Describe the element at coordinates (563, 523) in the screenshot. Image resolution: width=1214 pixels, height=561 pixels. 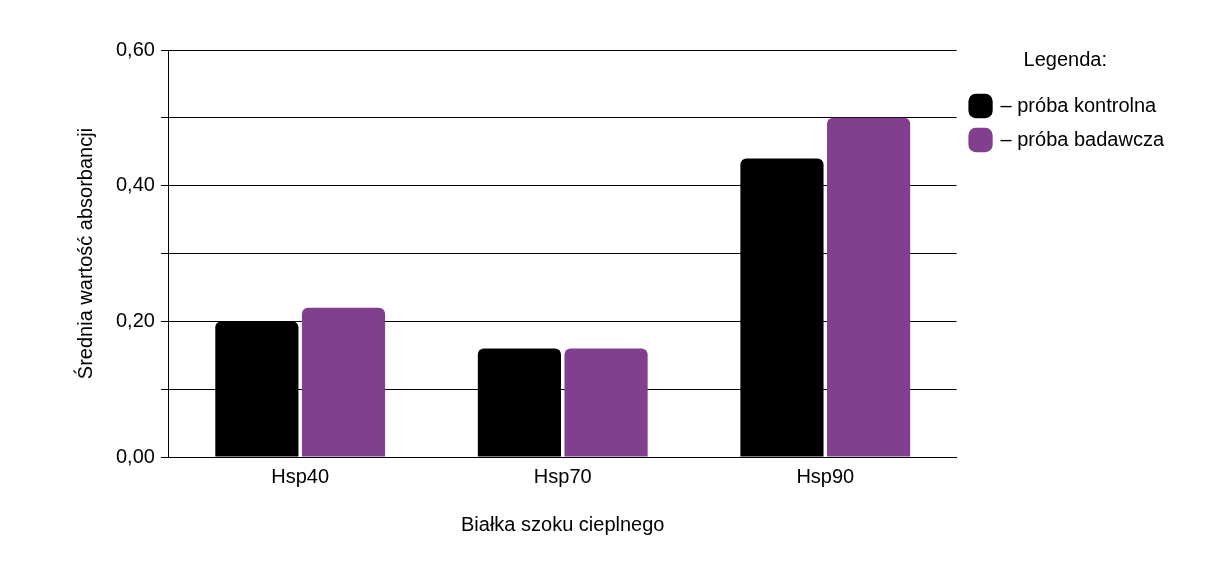
I see `x-axis-title: Białka szoku cieplnego` at that location.